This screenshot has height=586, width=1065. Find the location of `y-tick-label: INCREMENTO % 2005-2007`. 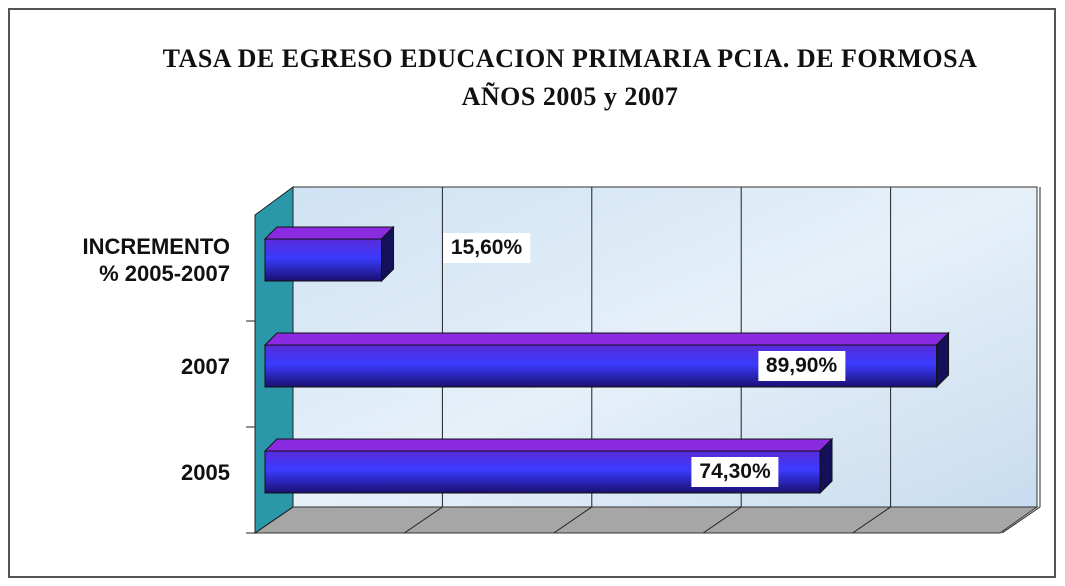

y-tick-label: INCREMENTO % 2005-2007 is located at coordinates (156, 260).